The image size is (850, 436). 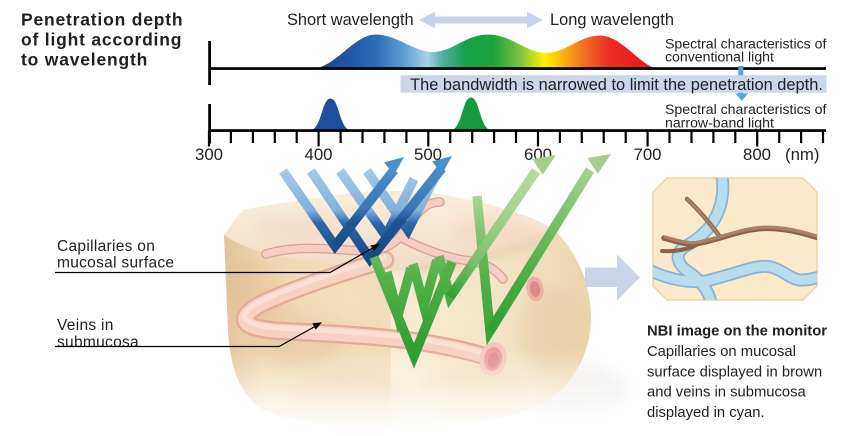 What do you see at coordinates (428, 154) in the screenshot?
I see `svg-text: 500` at bounding box center [428, 154].